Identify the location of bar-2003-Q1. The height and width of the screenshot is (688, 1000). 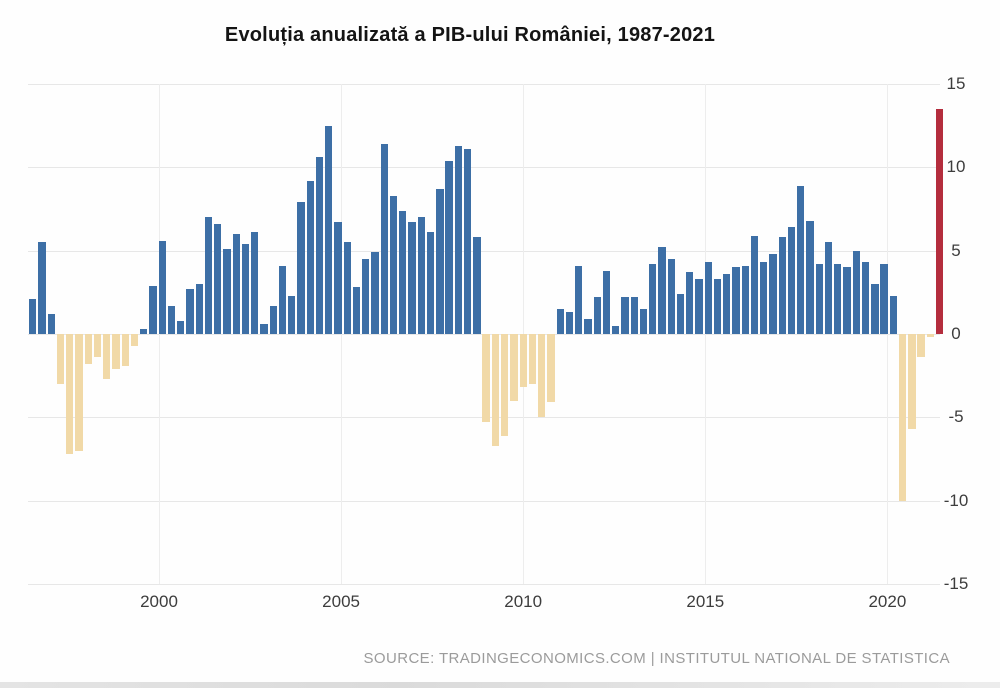
(264, 329).